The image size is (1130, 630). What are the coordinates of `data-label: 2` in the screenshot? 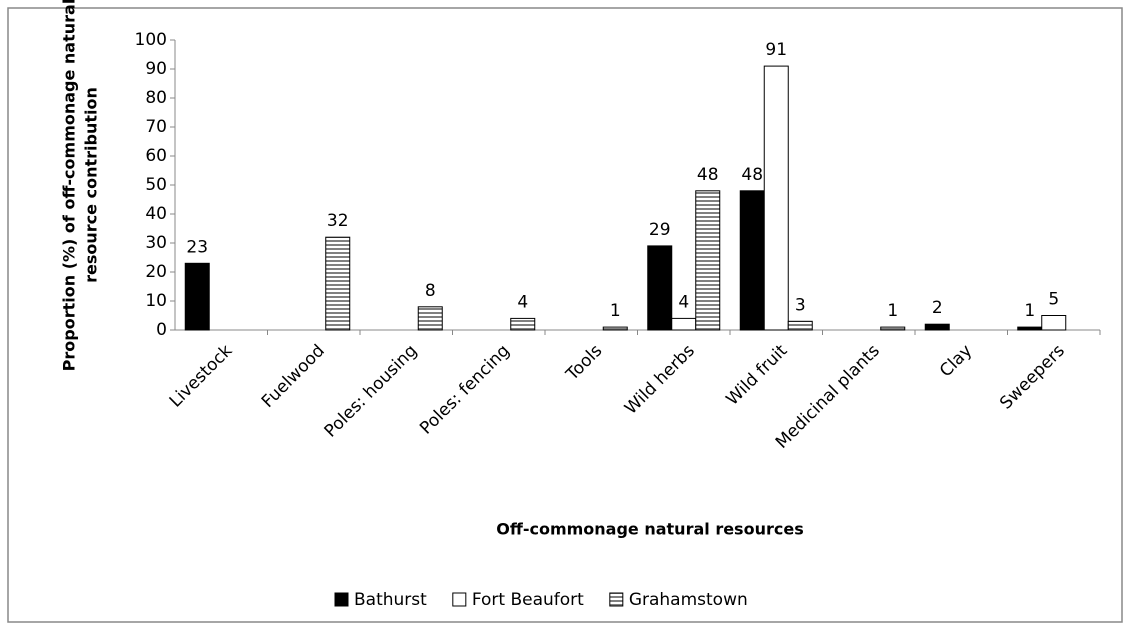 It's located at (937, 308).